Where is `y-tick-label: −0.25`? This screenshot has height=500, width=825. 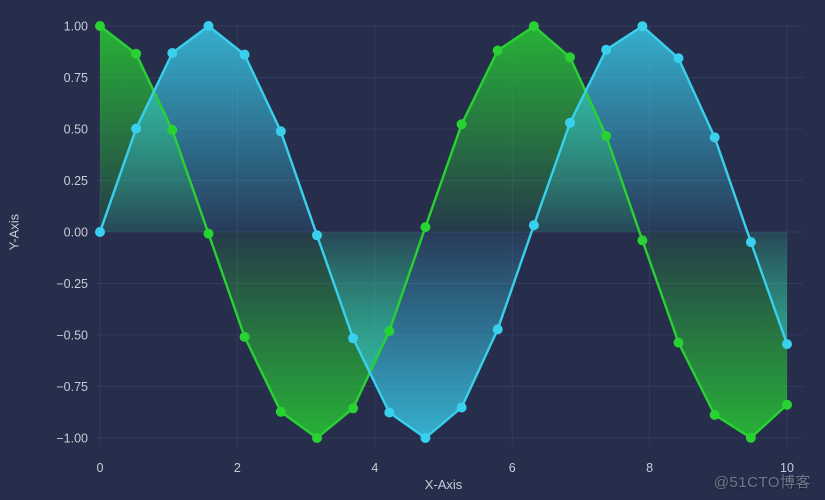 y-tick-label: −0.25 is located at coordinates (72, 284).